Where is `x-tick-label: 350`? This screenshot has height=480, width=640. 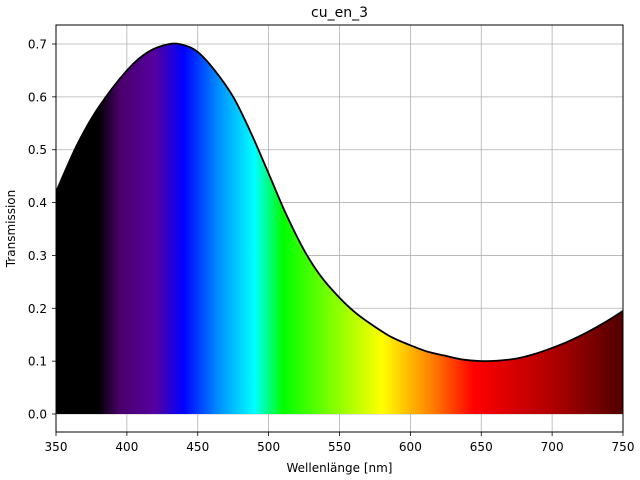 x-tick-label: 350 is located at coordinates (56, 447).